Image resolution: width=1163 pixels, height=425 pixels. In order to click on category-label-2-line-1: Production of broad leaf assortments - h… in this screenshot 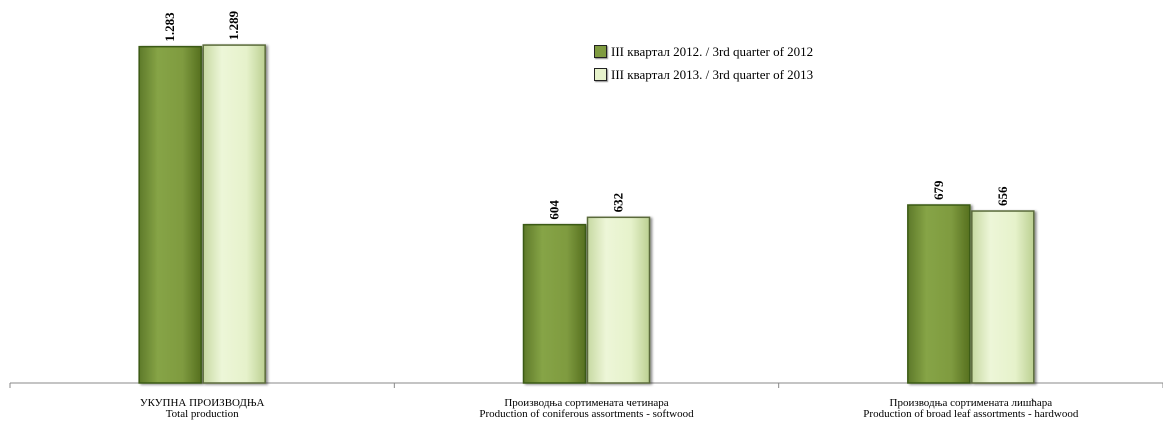, I will do `click(971, 414)`.